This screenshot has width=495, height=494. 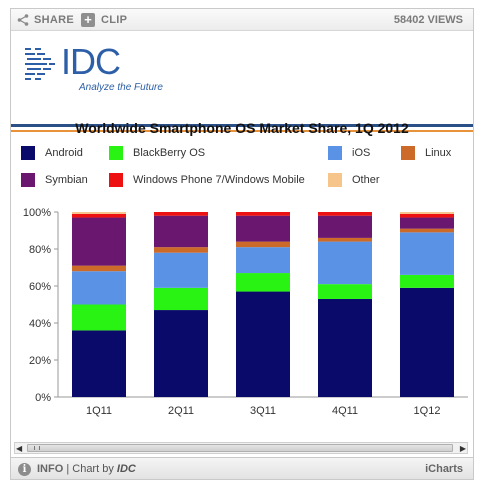 I want to click on share-button: SHARE, so click(x=45, y=20).